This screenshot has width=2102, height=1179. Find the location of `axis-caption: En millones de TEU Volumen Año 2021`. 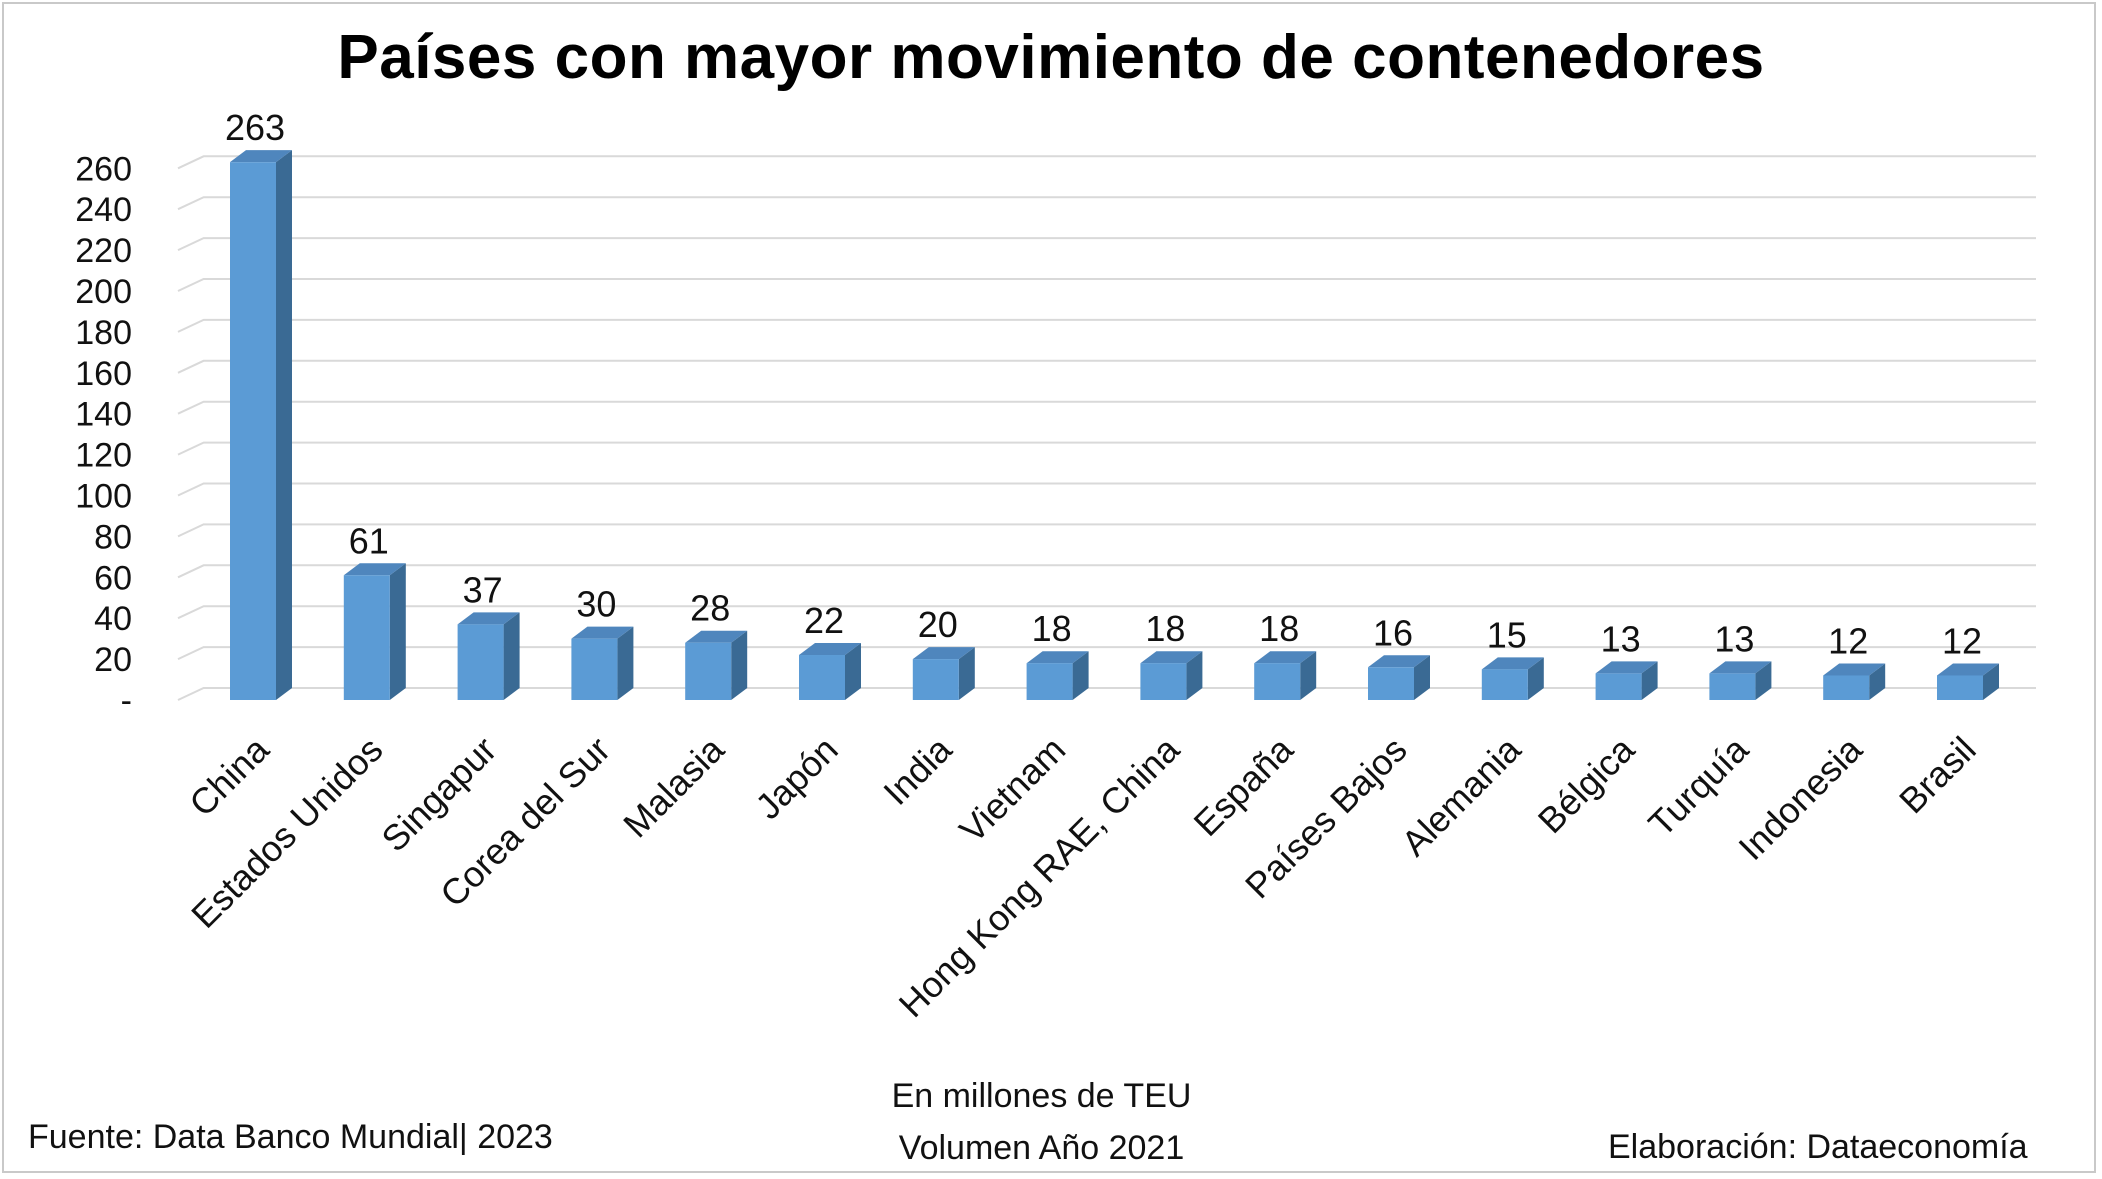

axis-caption: En millones de TEU Volumen Año 2021 is located at coordinates (1041, 1122).